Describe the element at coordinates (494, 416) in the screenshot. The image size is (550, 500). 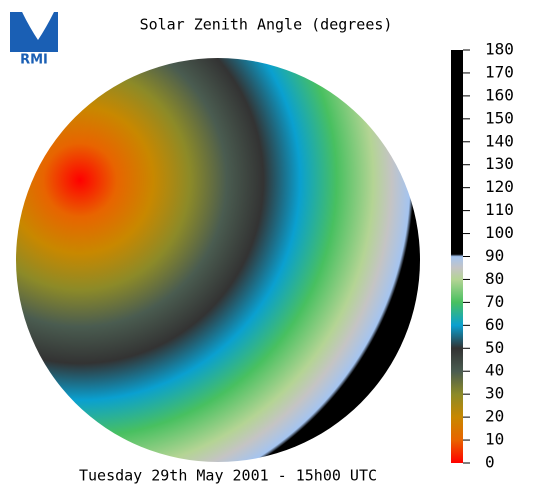
I see `tick-label: 20` at that location.